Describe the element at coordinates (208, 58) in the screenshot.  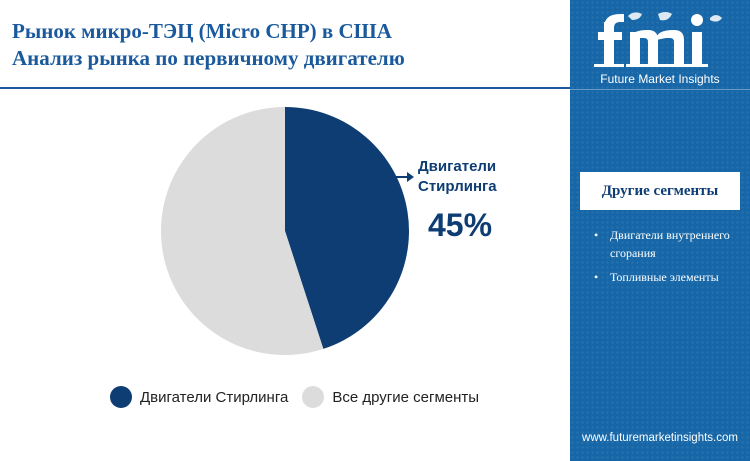
I see `chart-title-line2: Анализ рынка по первичному двигателю` at that location.